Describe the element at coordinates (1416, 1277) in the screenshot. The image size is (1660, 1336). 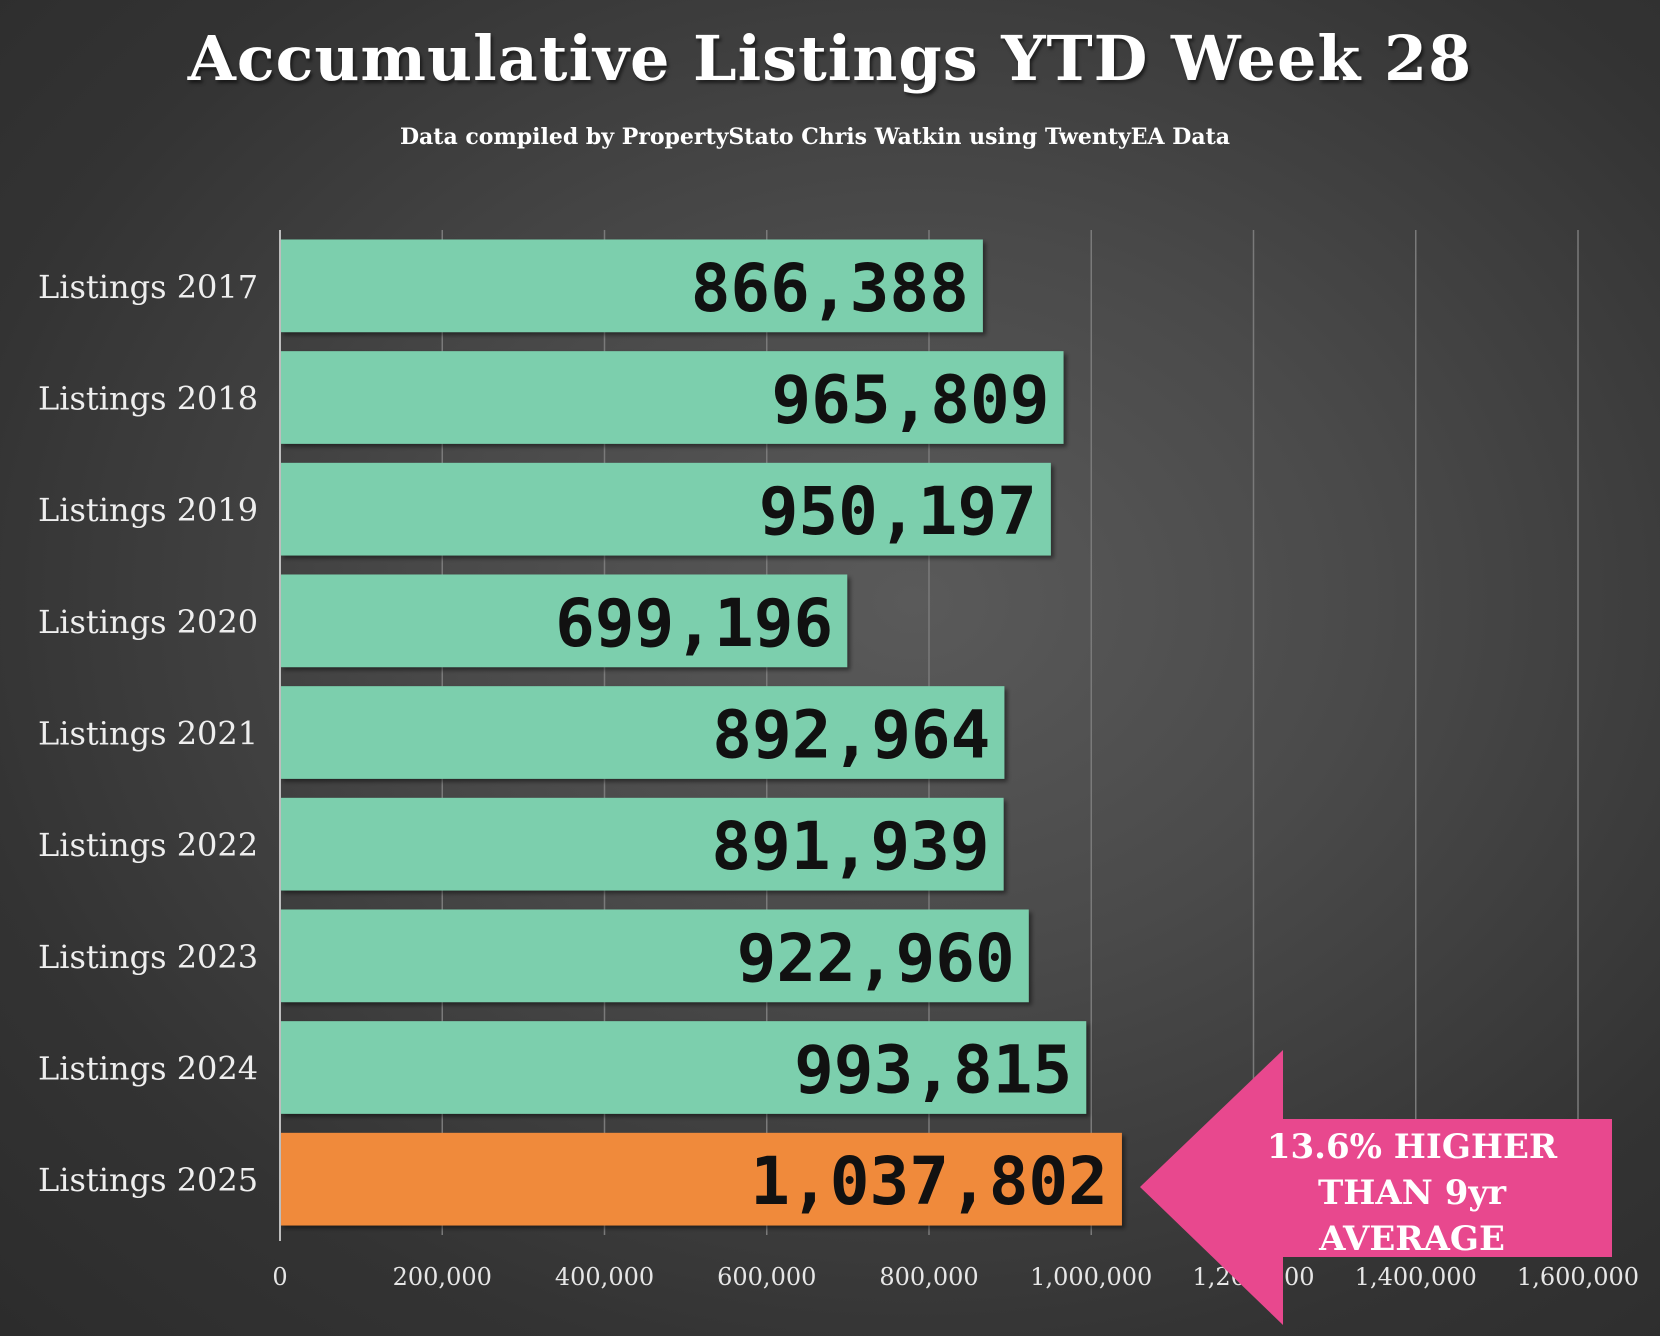
I see `x-tick-label: 1,400,000` at that location.